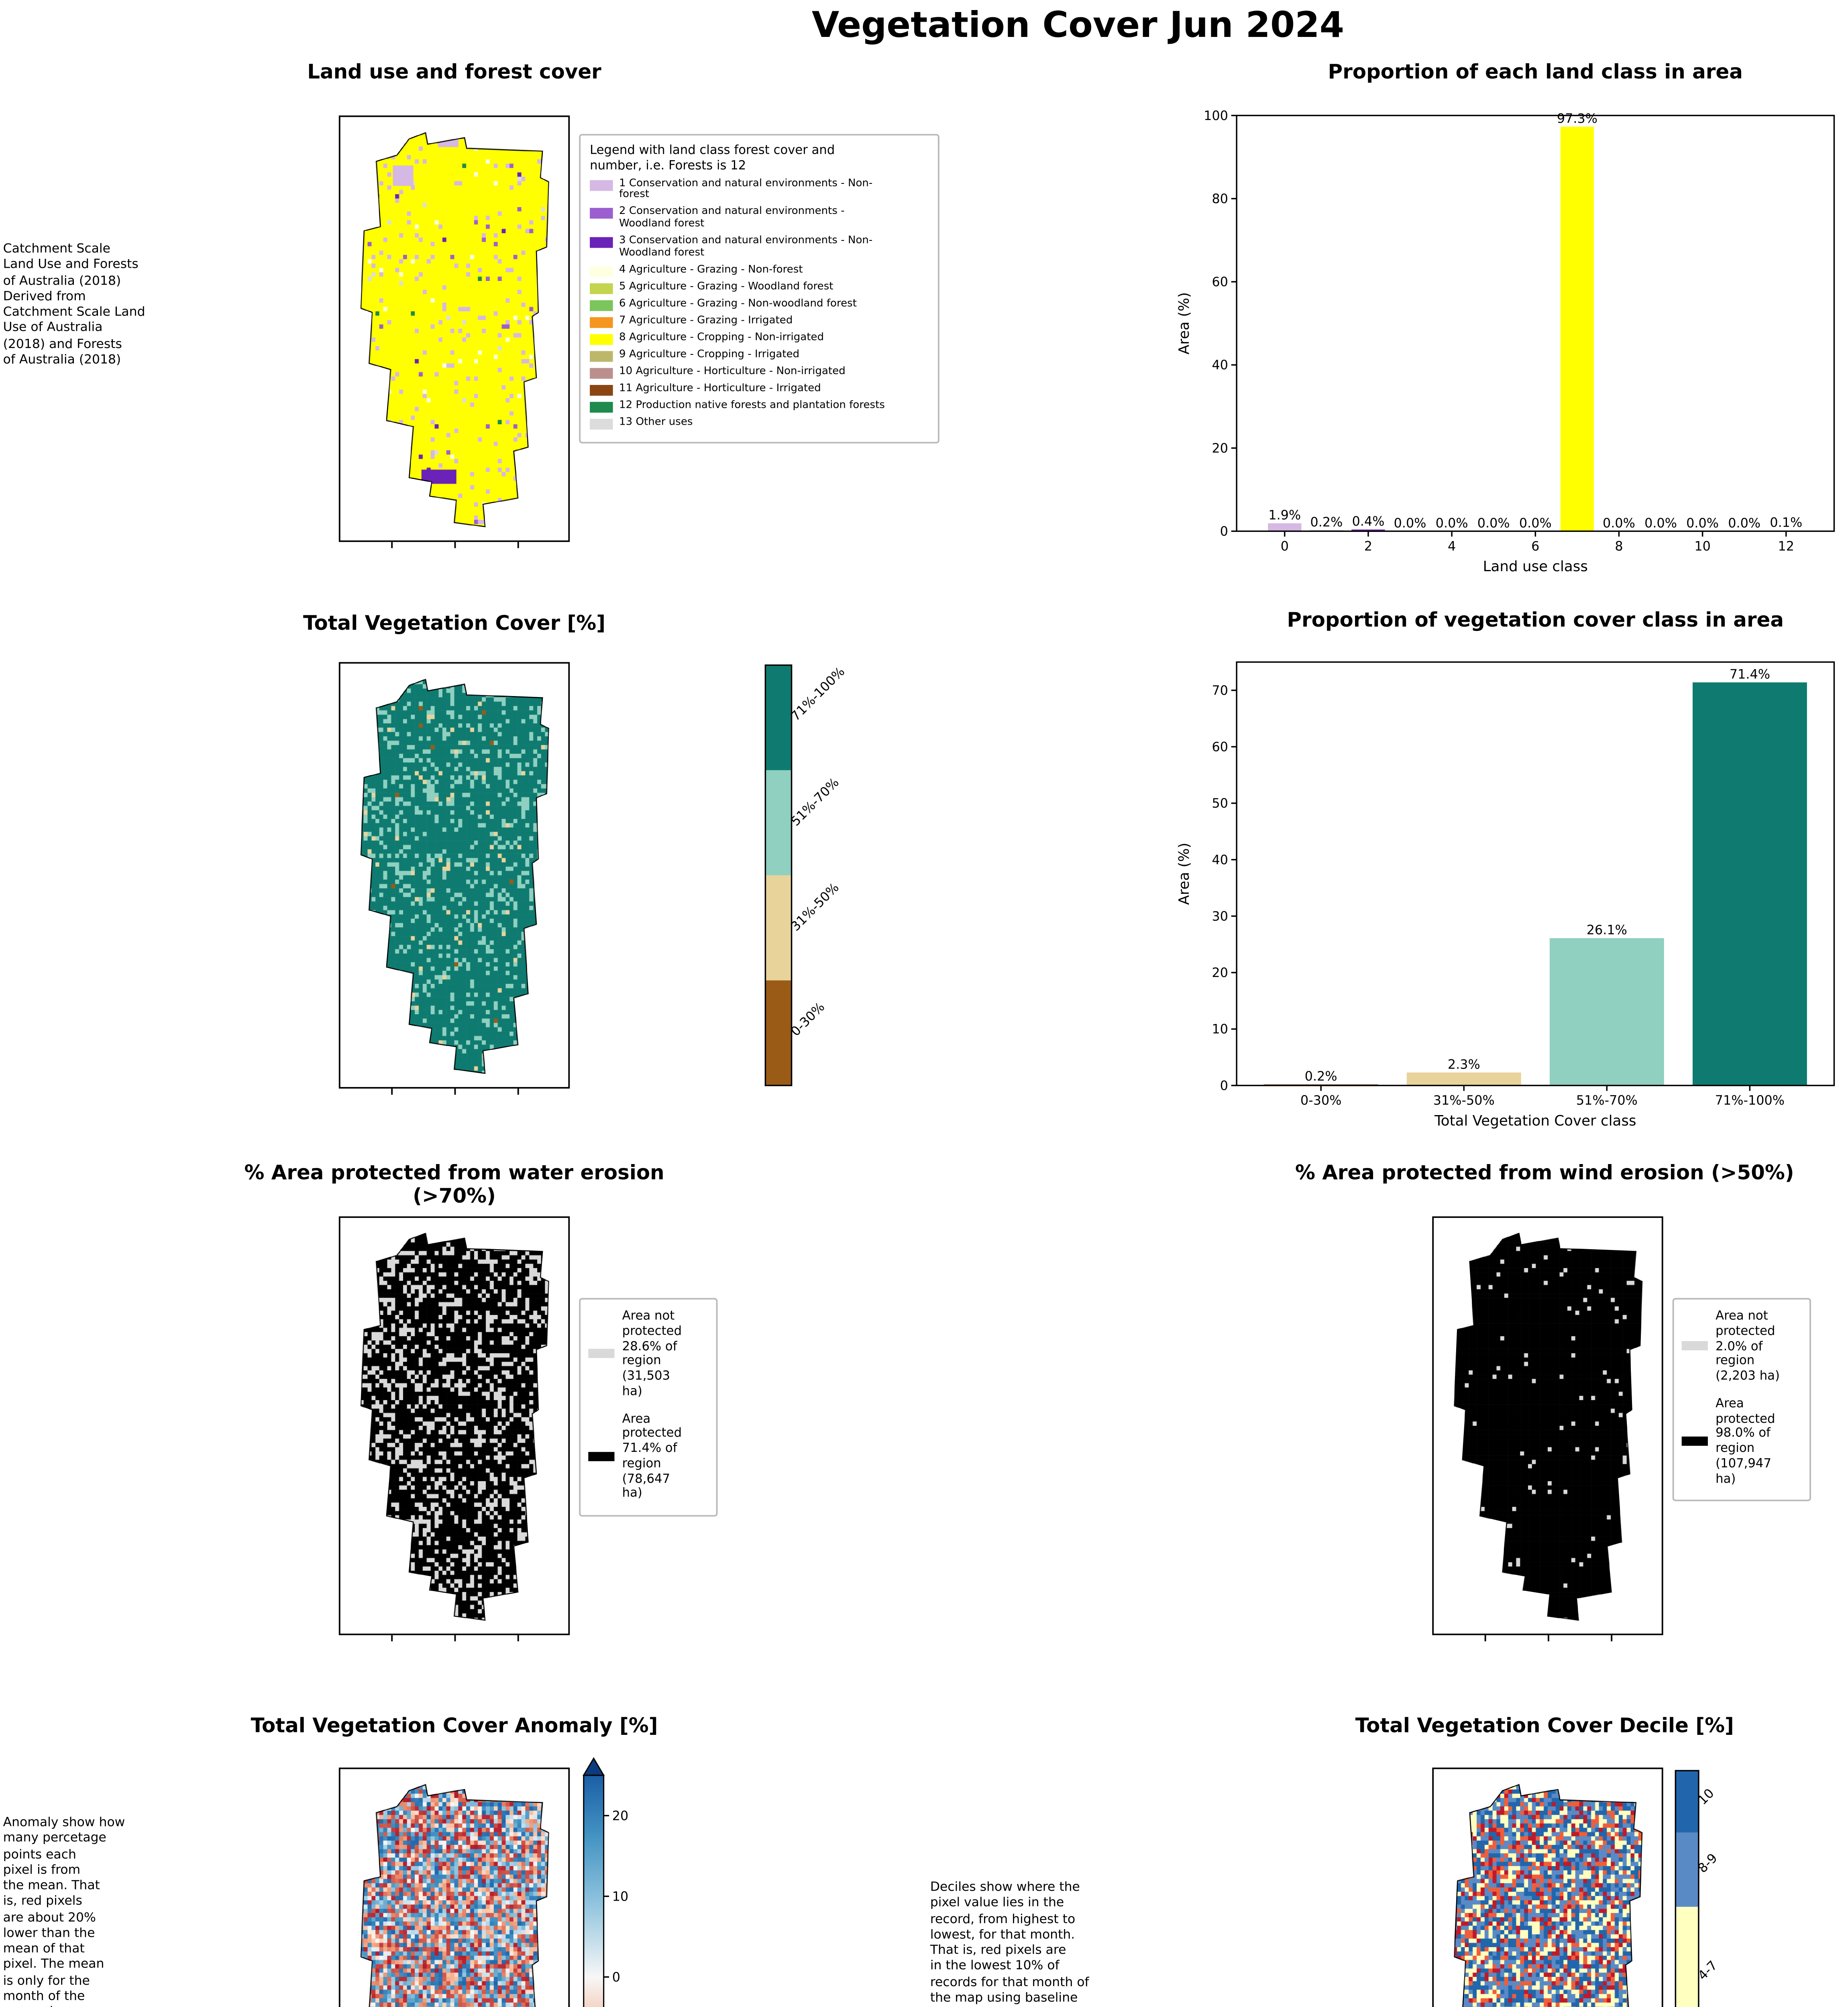  I want to click on x-tick-label: 0-30%, so click(1320, 1100).